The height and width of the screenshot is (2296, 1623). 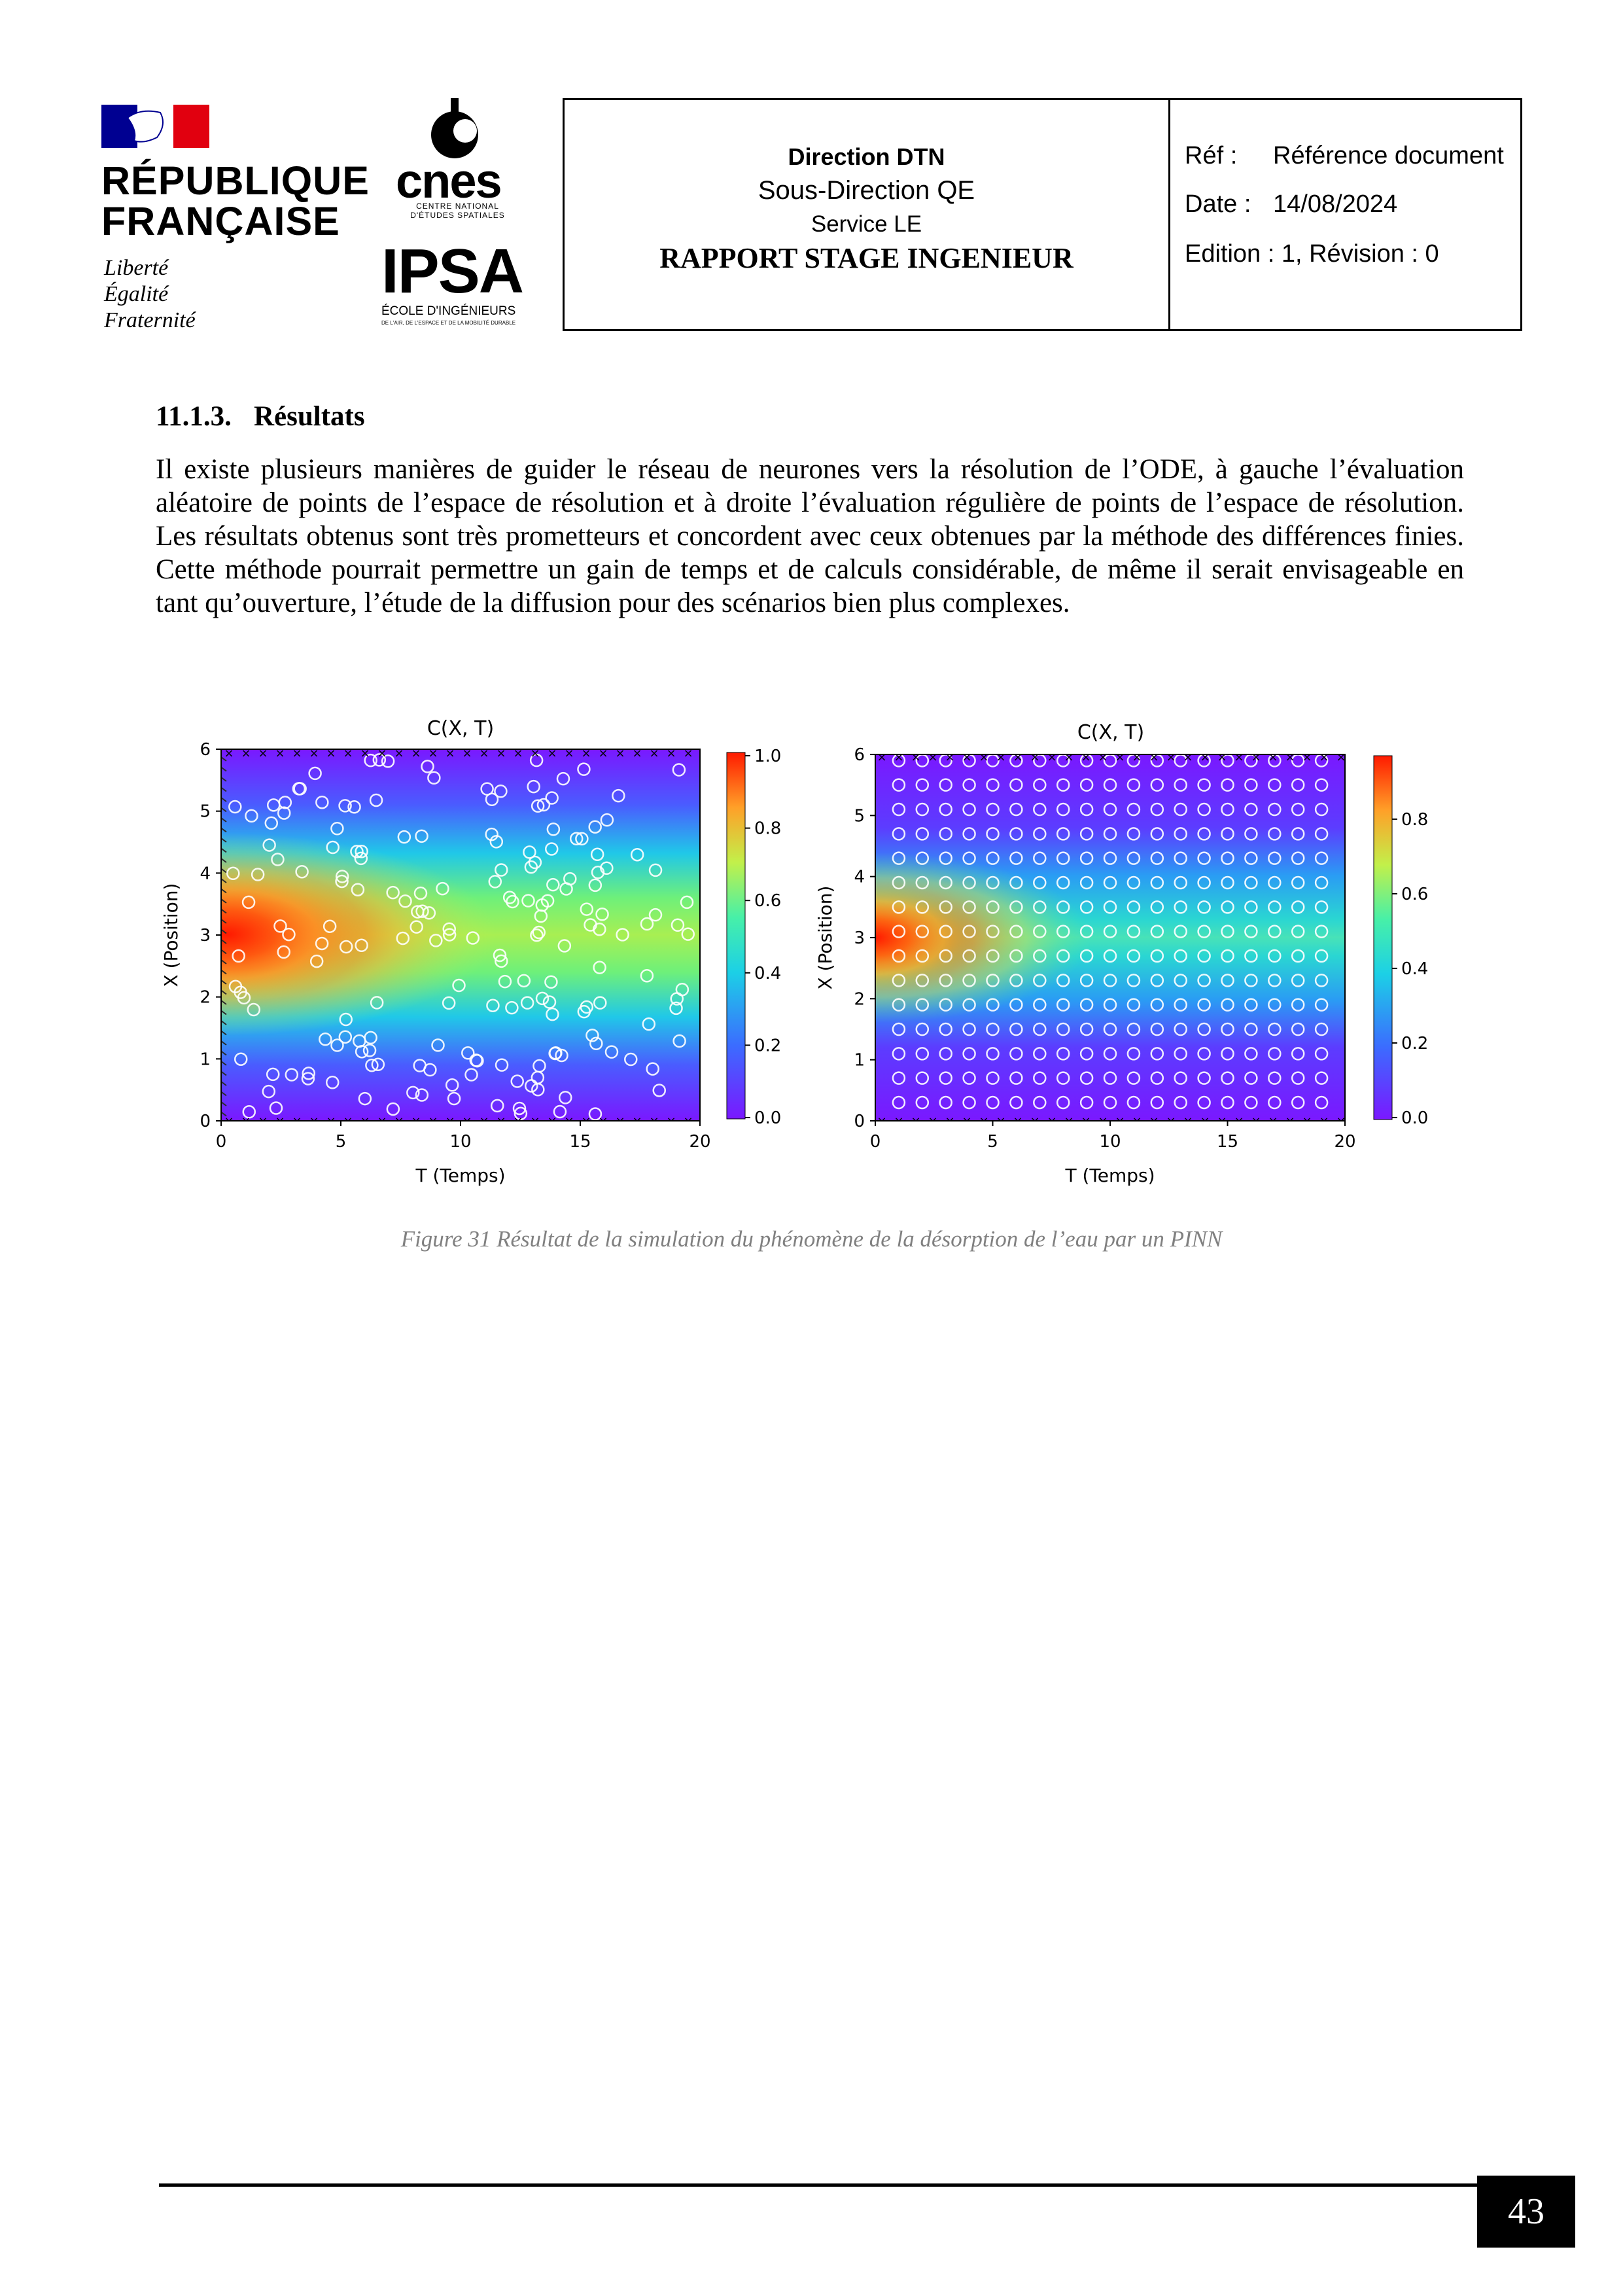 What do you see at coordinates (860, 1121) in the screenshot?
I see `y-tick-label: 0` at bounding box center [860, 1121].